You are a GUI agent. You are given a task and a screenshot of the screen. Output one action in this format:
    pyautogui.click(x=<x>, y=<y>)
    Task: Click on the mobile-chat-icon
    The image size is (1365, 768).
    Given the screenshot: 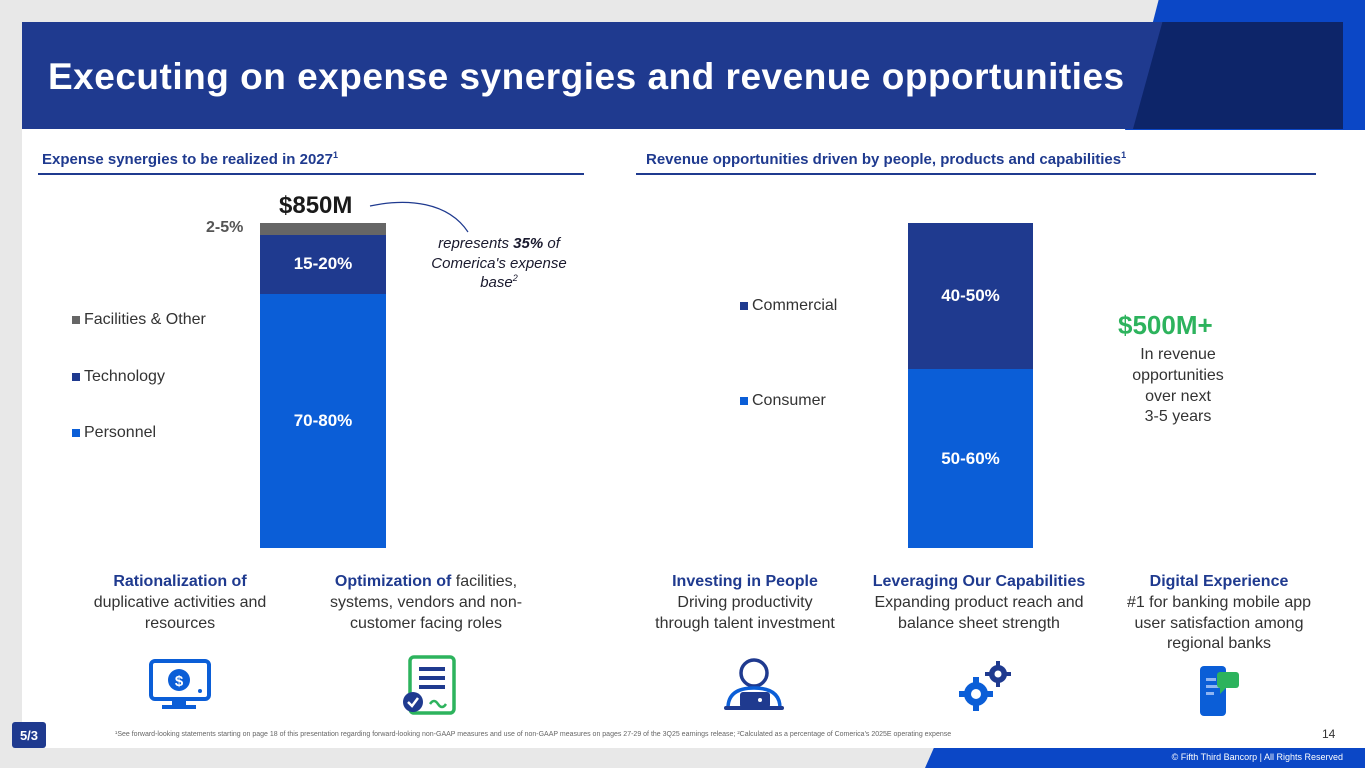 What is the action you would take?
    pyautogui.click(x=1219, y=691)
    